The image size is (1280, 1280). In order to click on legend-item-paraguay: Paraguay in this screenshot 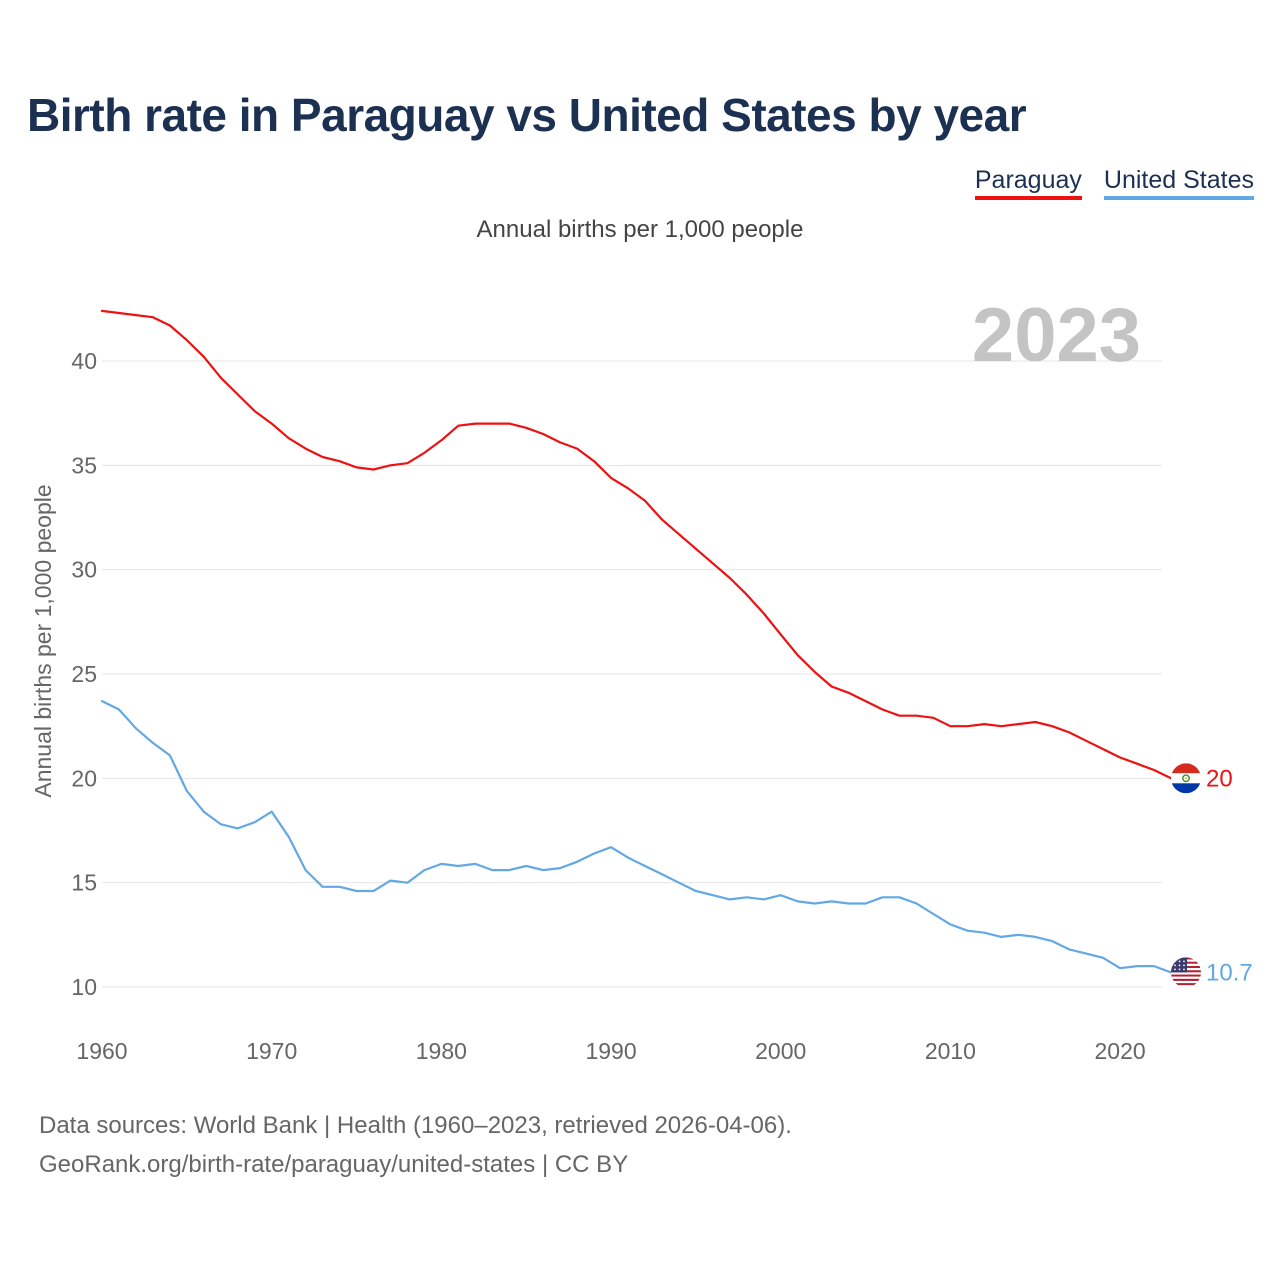, I will do `click(1028, 182)`.